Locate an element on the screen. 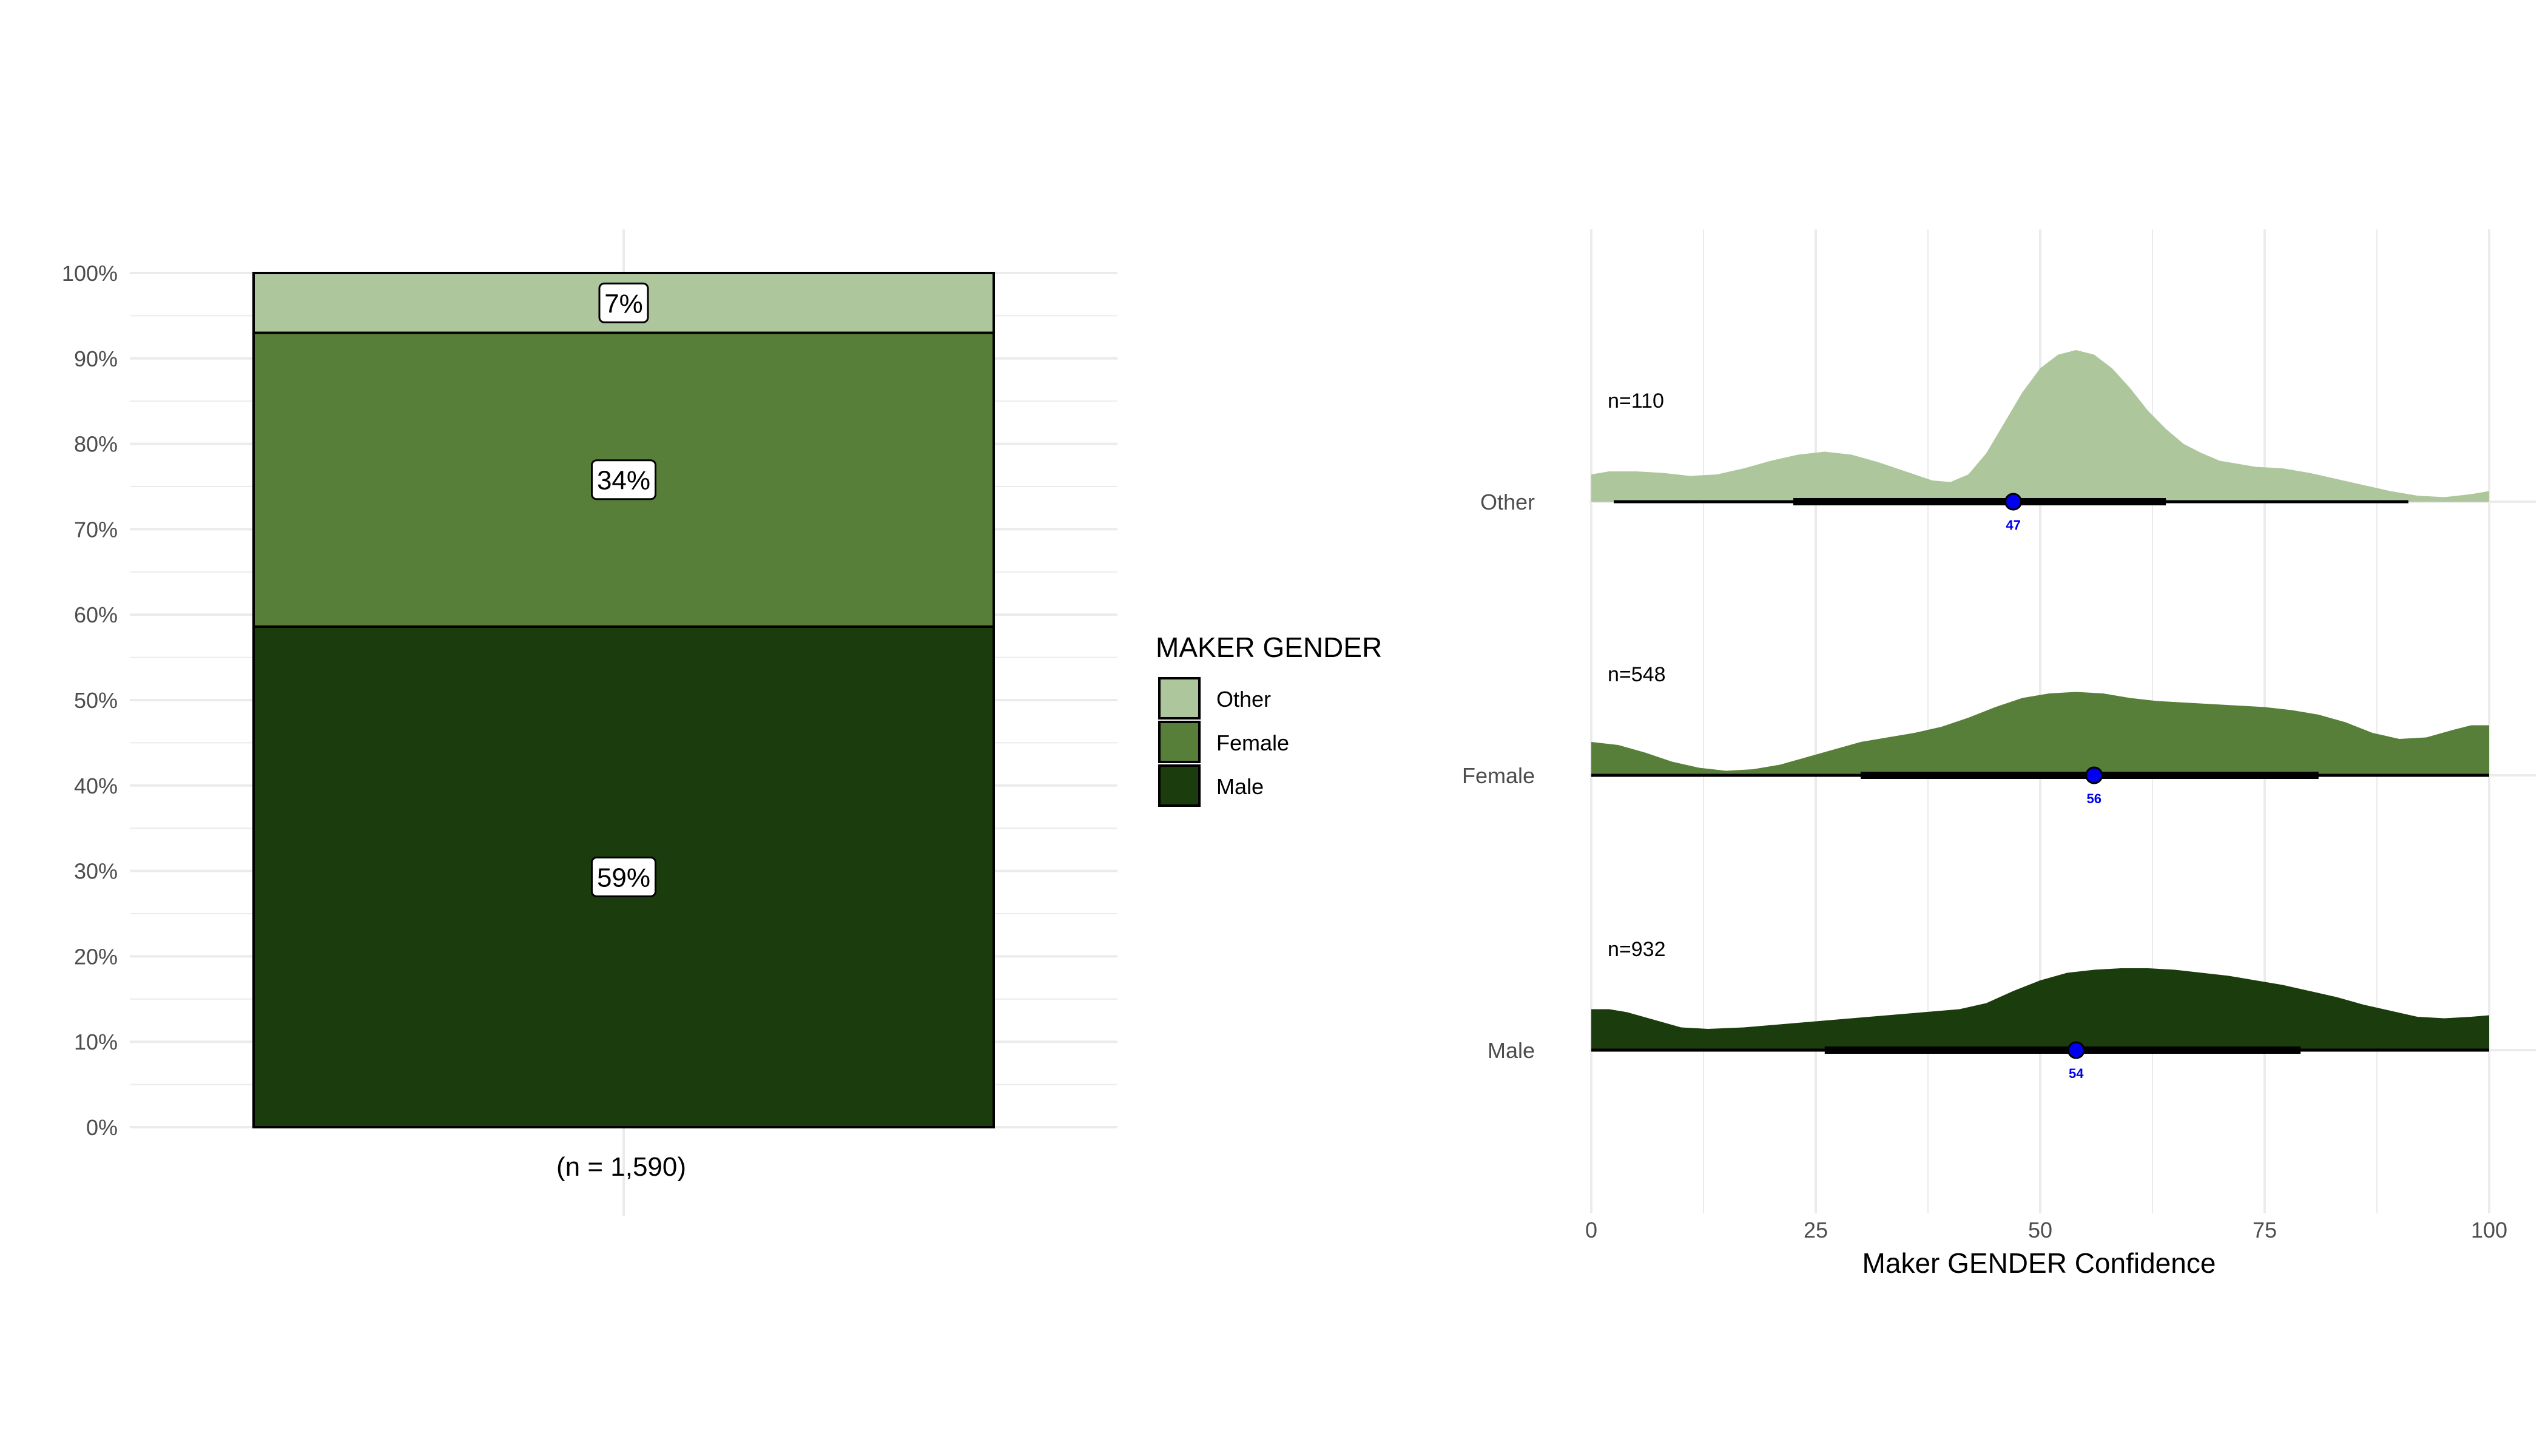 Image resolution: width=2548 pixels, height=1456 pixels. right-x-tick-label: 25 is located at coordinates (1816, 1230).